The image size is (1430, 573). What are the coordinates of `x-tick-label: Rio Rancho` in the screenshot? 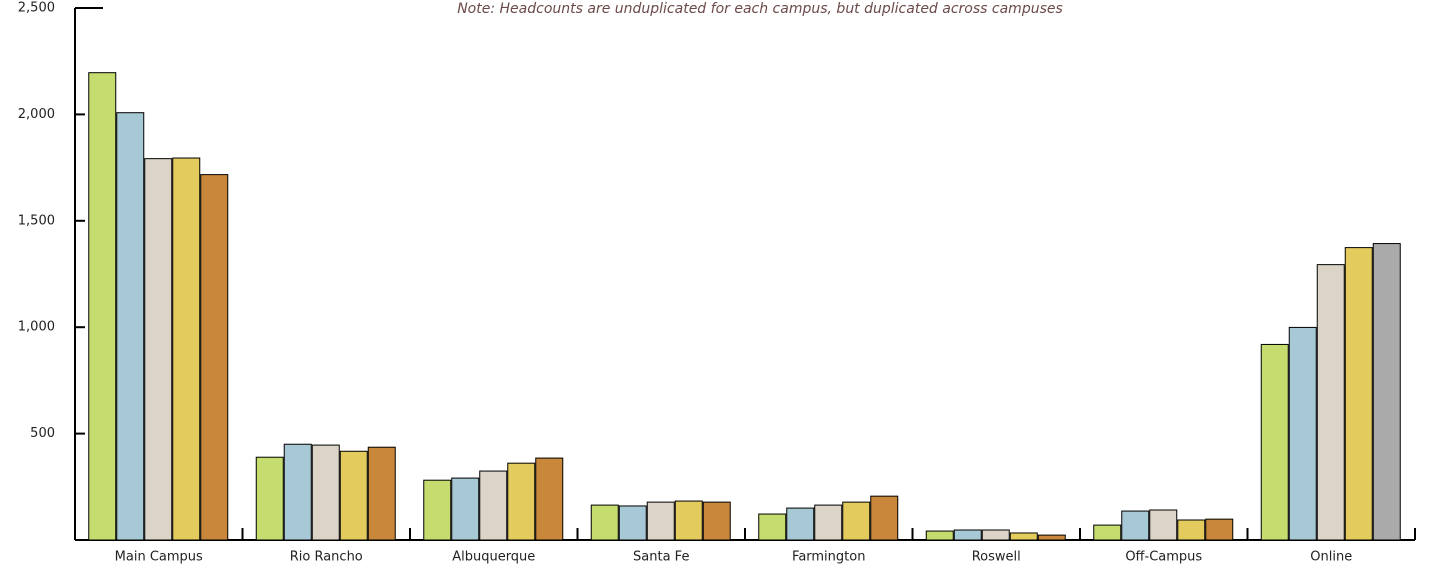 It's located at (326, 557).